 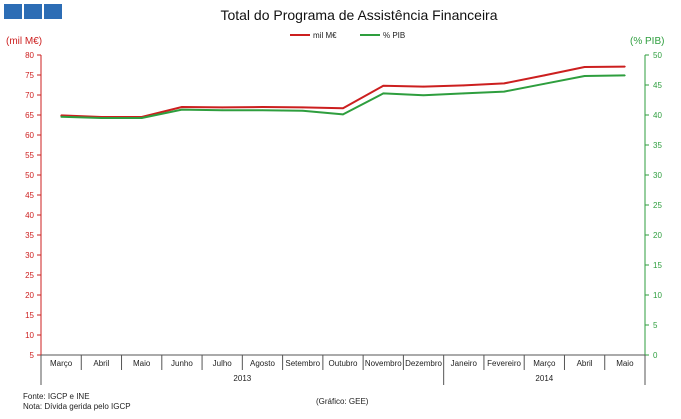 What do you see at coordinates (655, 325) in the screenshot?
I see `y-right-tick-label: 5` at bounding box center [655, 325].